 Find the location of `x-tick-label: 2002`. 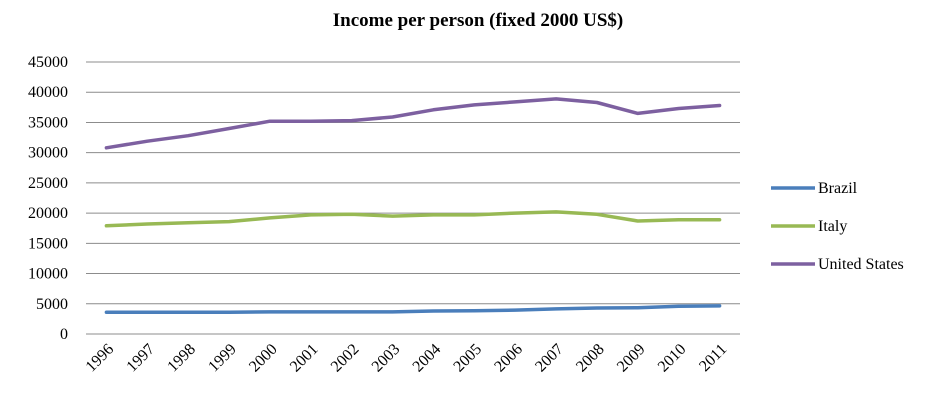

x-tick-label: 2002 is located at coordinates (345, 358).